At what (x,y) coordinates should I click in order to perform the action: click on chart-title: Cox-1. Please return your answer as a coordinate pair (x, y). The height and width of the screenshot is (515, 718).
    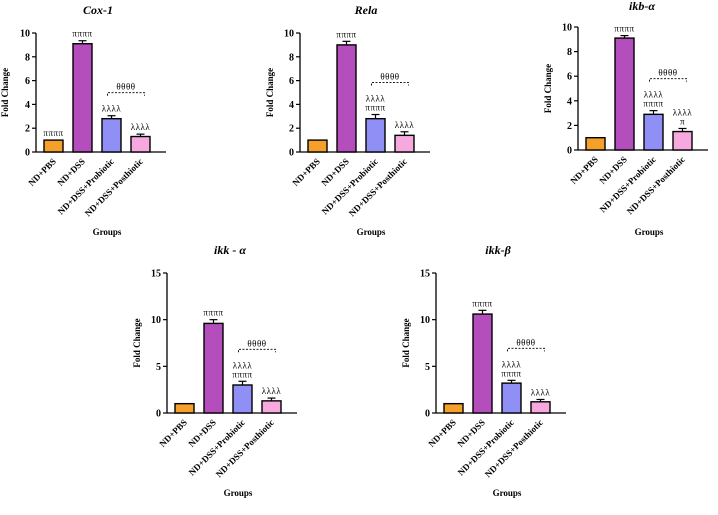
    Looking at the image, I should click on (98, 10).